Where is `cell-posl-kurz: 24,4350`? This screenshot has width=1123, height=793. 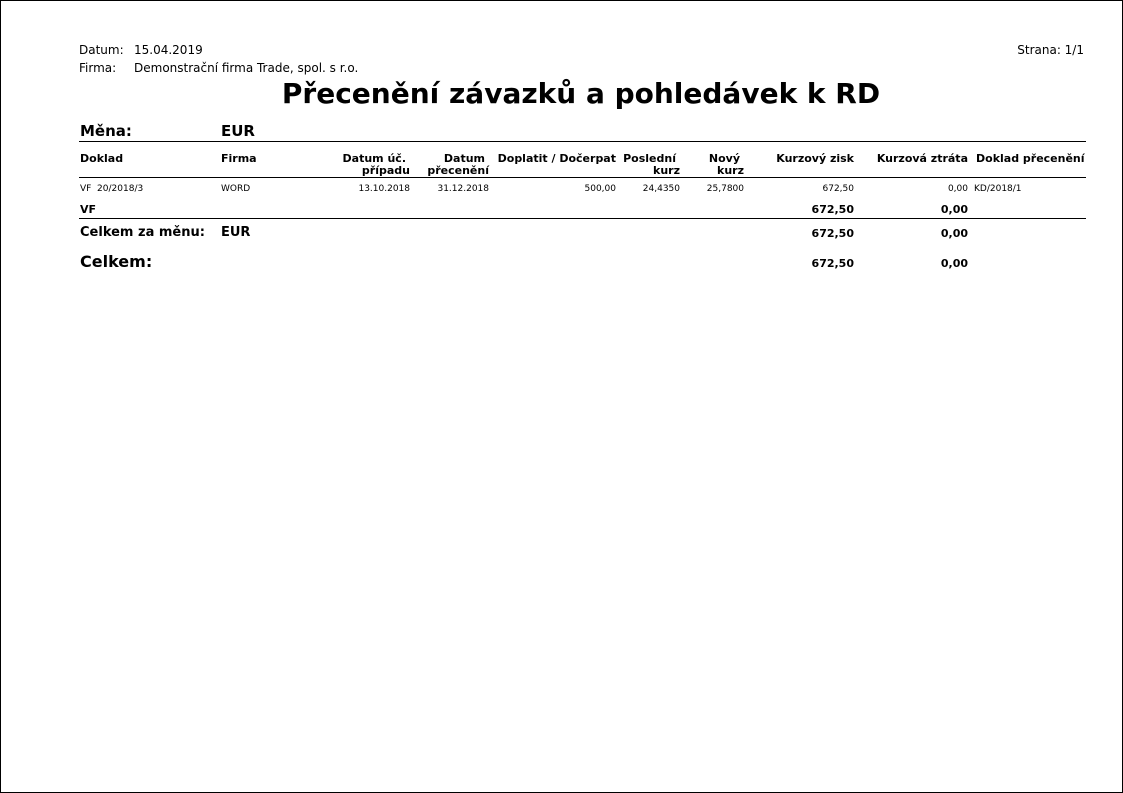 cell-posl-kurz: 24,4350 is located at coordinates (661, 189).